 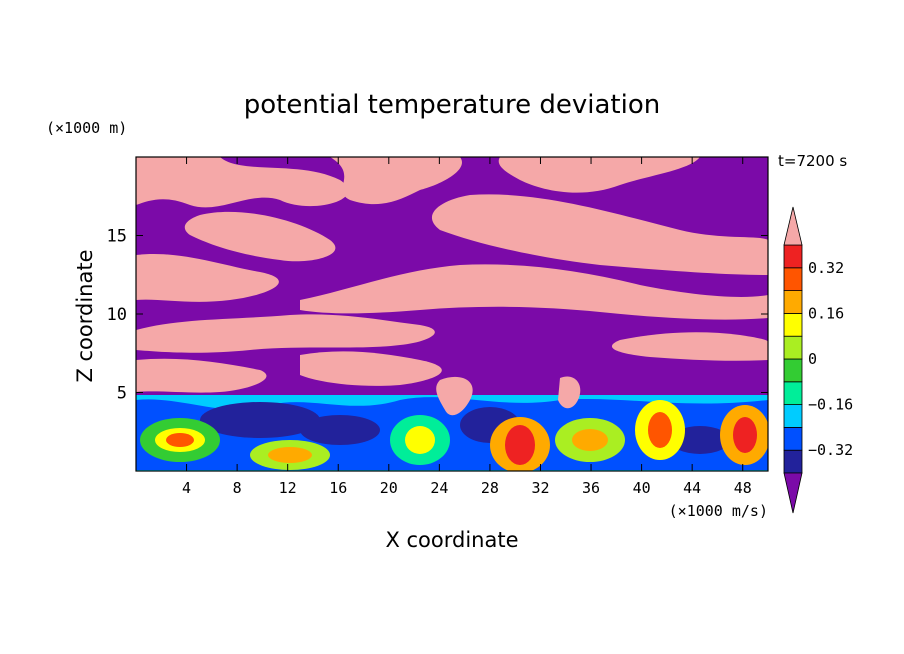 I want to click on lower-layer, so click(x=452, y=433).